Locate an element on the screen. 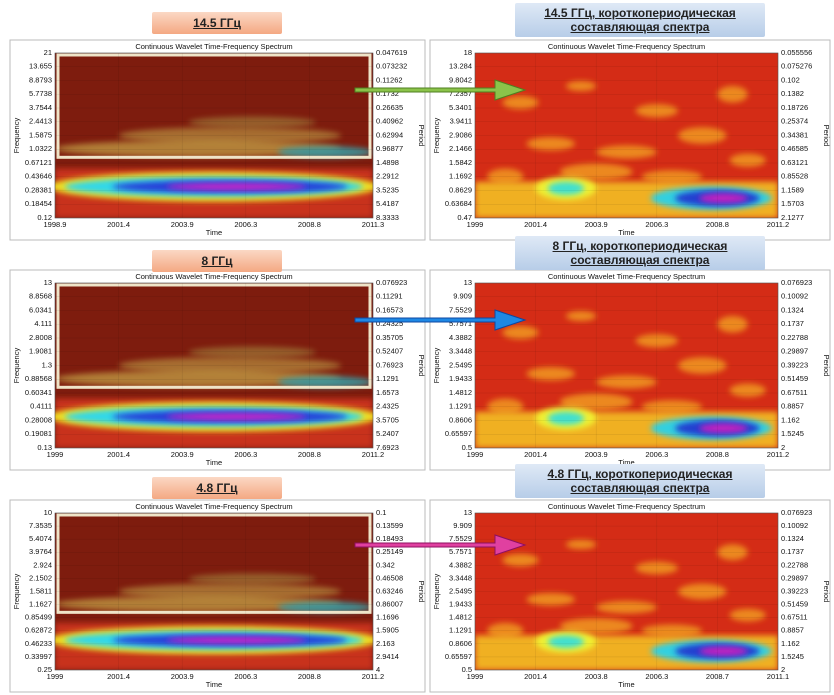  frequency-tick-label: 0.65597 is located at coordinates (458, 656).